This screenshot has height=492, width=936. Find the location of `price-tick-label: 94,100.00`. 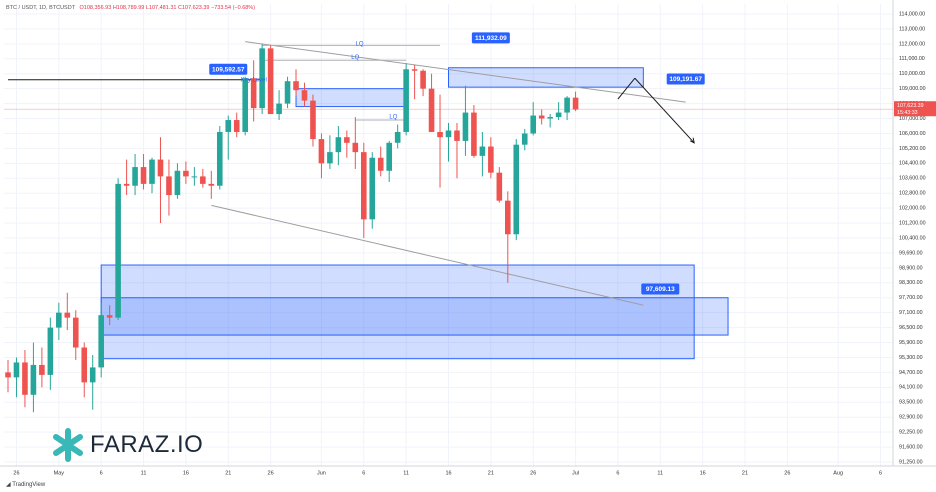

price-tick-label: 94,100.00 is located at coordinates (911, 388).